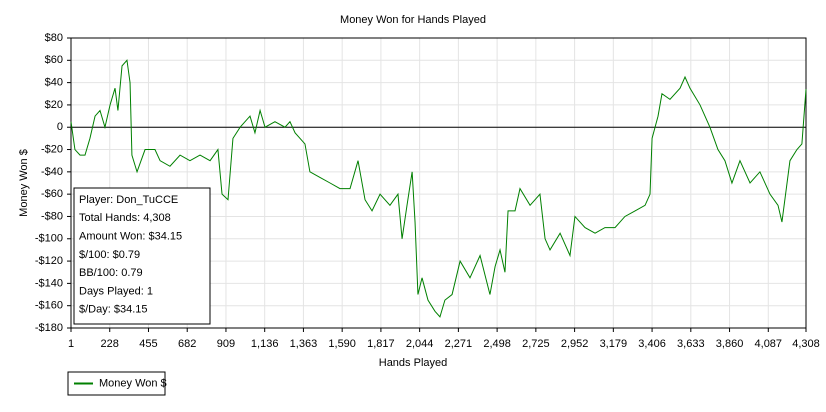 This screenshot has width=826, height=412. I want to click on x-tick-label: 2,498, so click(497, 344).